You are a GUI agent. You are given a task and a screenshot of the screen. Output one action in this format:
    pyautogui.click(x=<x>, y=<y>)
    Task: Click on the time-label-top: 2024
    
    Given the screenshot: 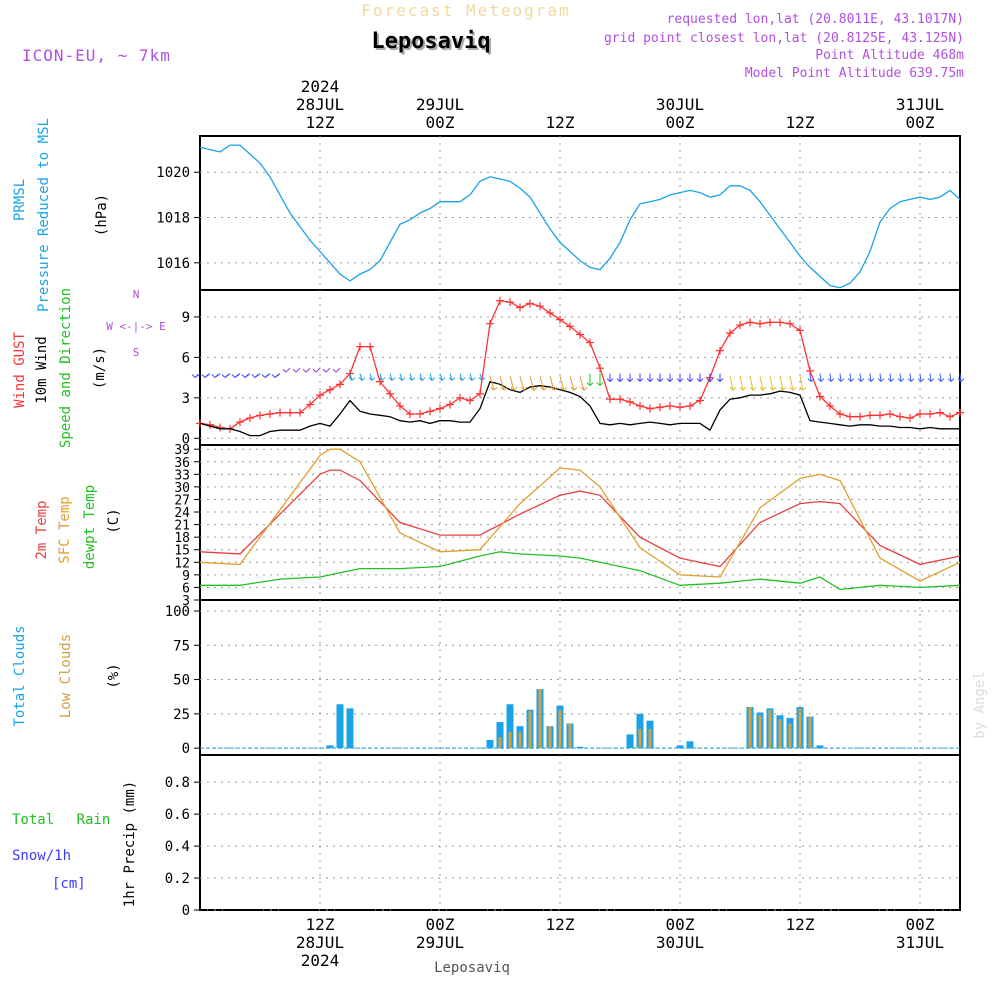 What is the action you would take?
    pyautogui.click(x=320, y=86)
    